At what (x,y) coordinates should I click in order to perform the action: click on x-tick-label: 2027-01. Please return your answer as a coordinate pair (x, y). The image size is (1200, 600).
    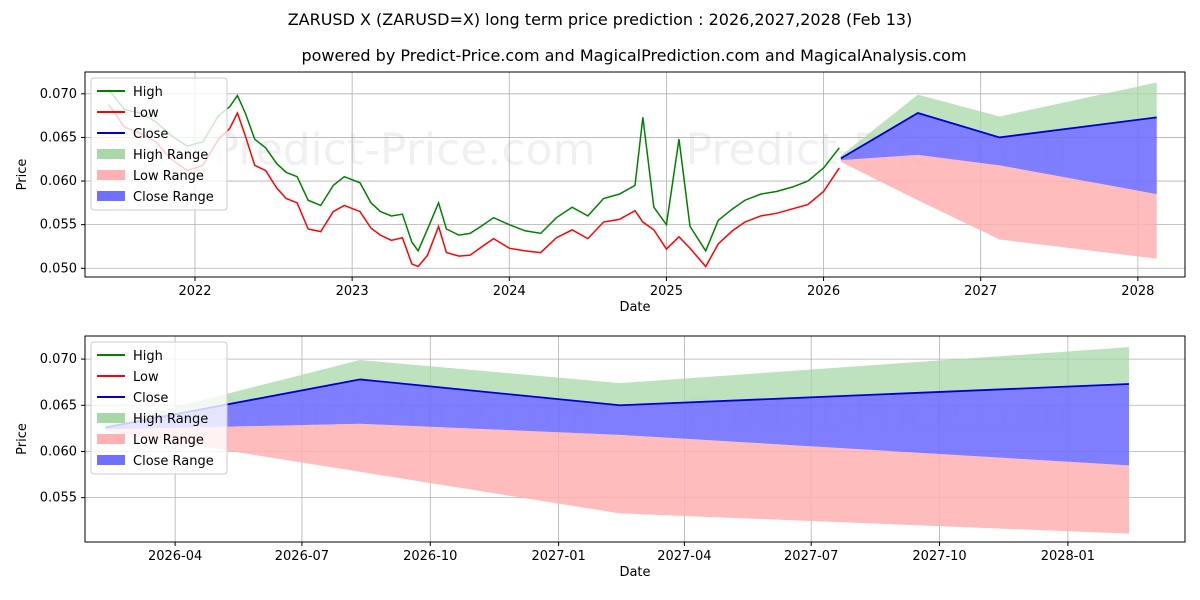
    Looking at the image, I should click on (558, 556).